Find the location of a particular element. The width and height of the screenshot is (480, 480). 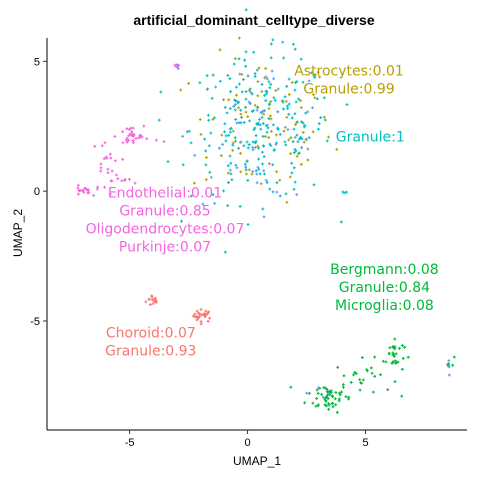

x-tick-label: 5 is located at coordinates (365, 443).